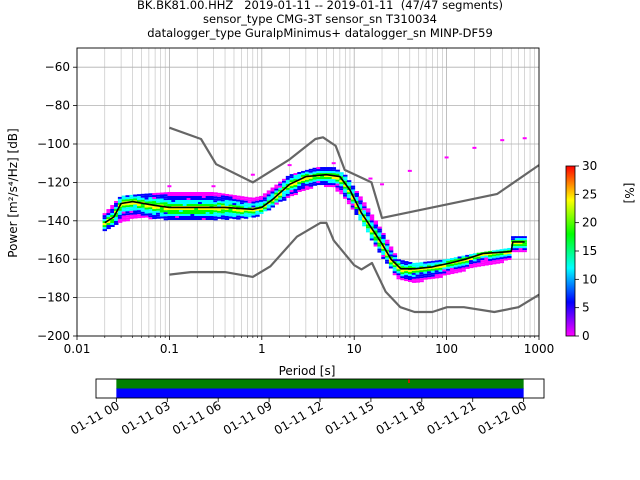  What do you see at coordinates (146, 417) in the screenshot?
I see `timeline-tick-label: 01-11 03` at bounding box center [146, 417].